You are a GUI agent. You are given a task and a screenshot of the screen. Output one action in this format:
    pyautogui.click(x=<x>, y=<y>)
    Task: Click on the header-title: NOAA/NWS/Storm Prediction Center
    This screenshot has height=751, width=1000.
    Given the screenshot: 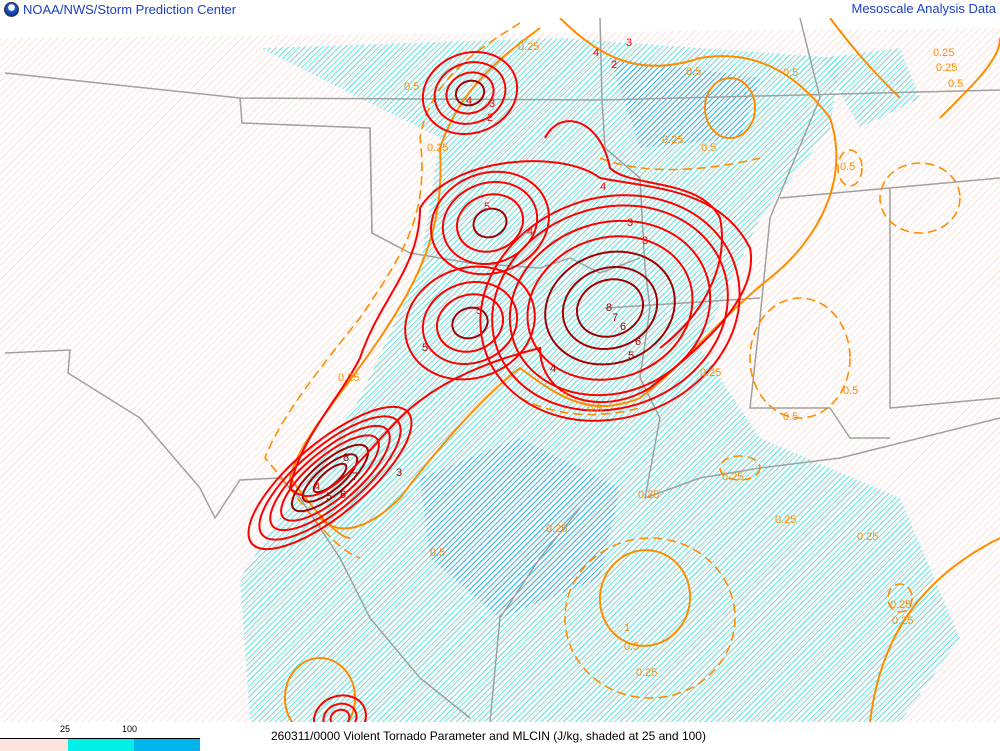 What is the action you would take?
    pyautogui.click(x=120, y=9)
    